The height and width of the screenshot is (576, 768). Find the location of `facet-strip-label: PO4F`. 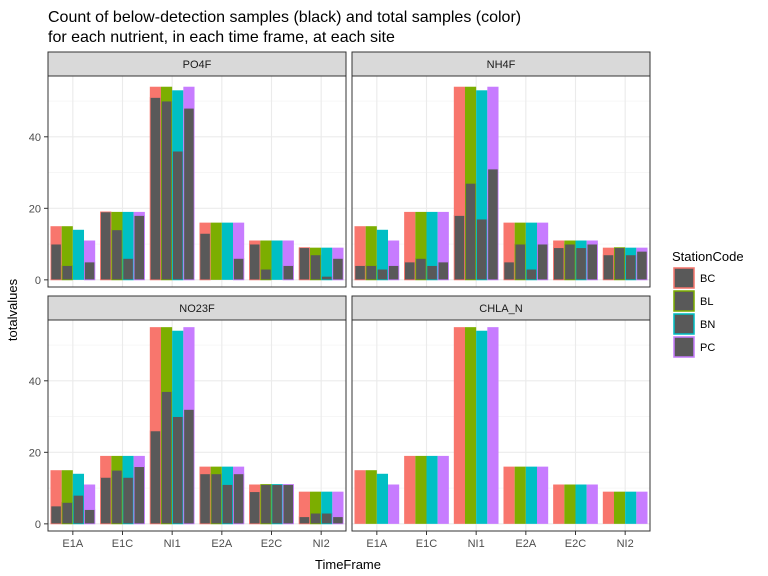

facet-strip-label: PO4F is located at coordinates (197, 65).